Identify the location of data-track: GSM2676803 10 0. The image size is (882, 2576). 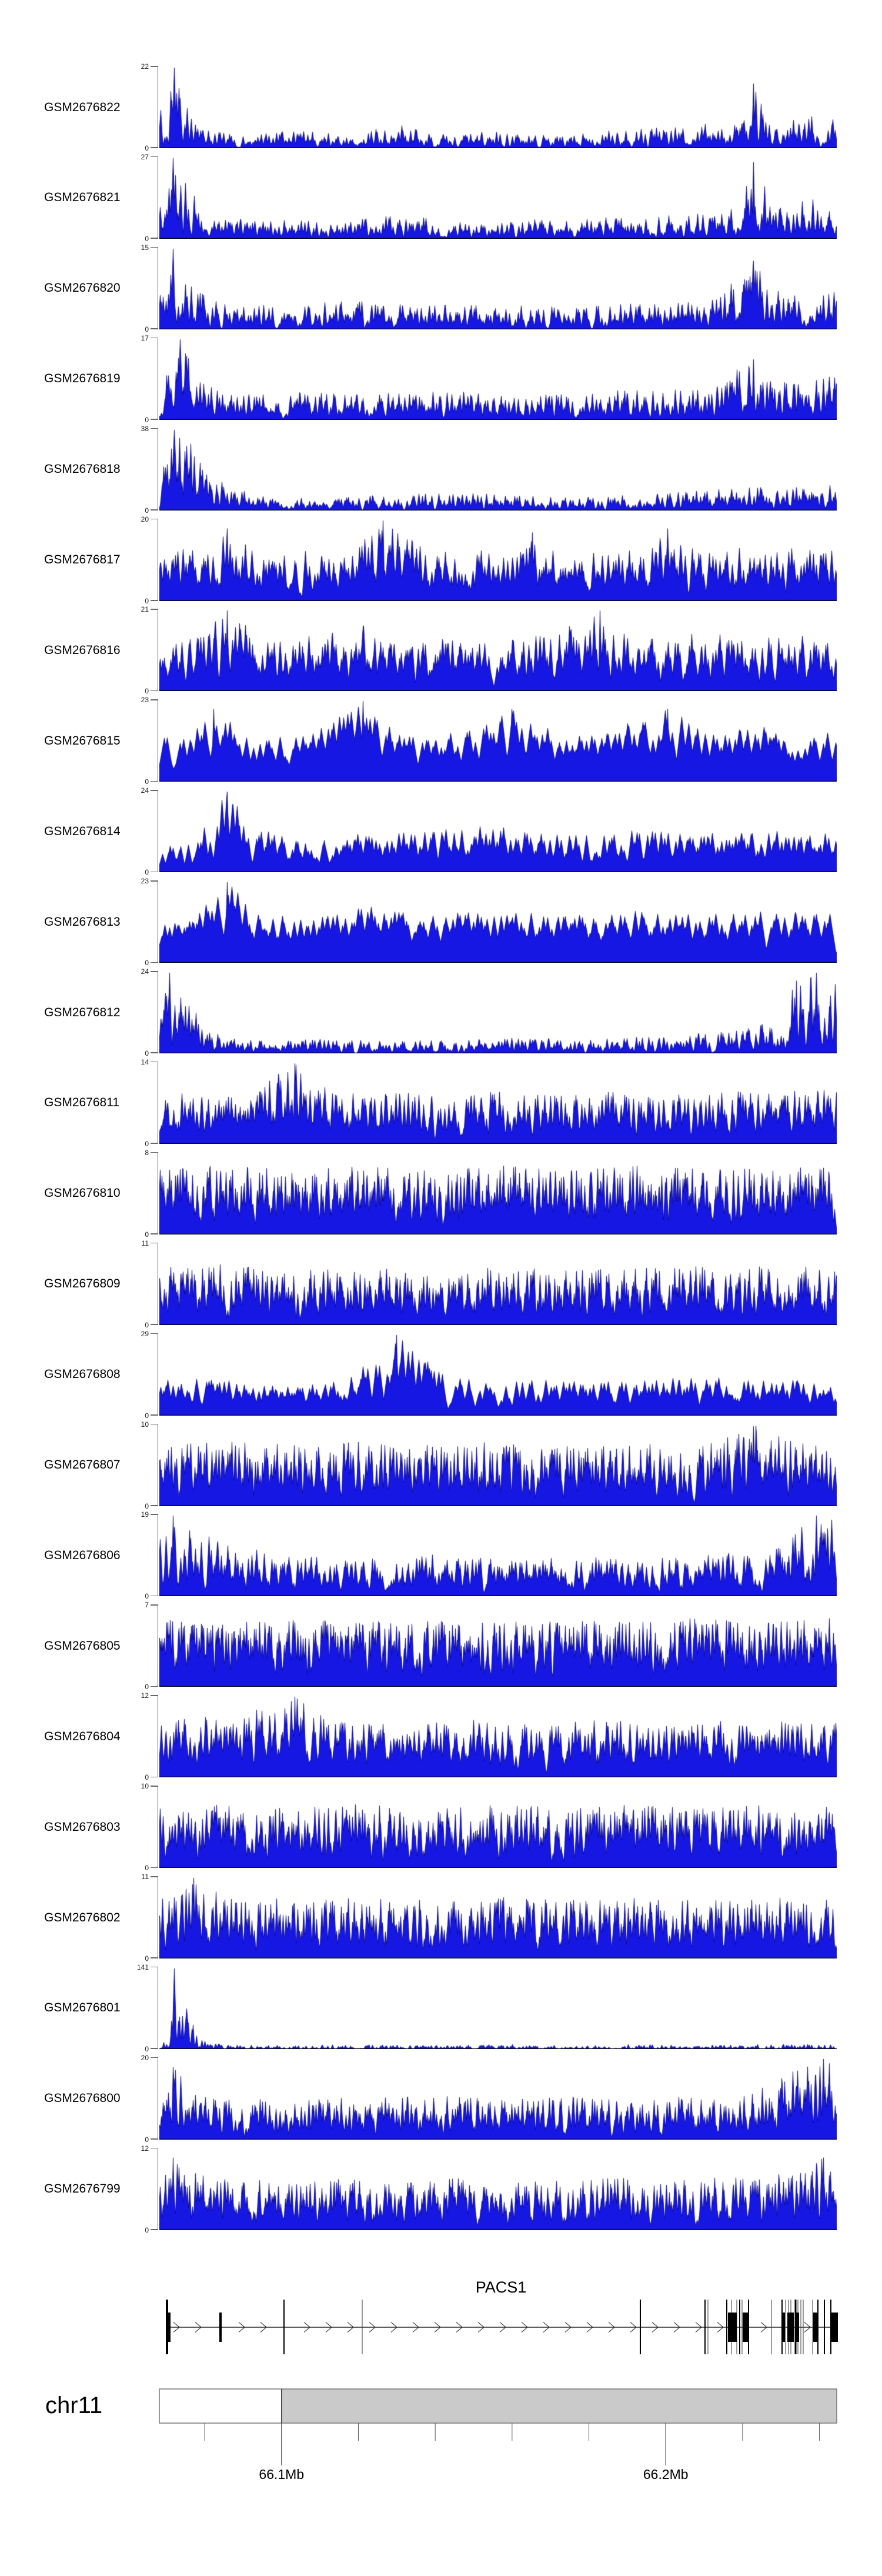
(441, 1827).